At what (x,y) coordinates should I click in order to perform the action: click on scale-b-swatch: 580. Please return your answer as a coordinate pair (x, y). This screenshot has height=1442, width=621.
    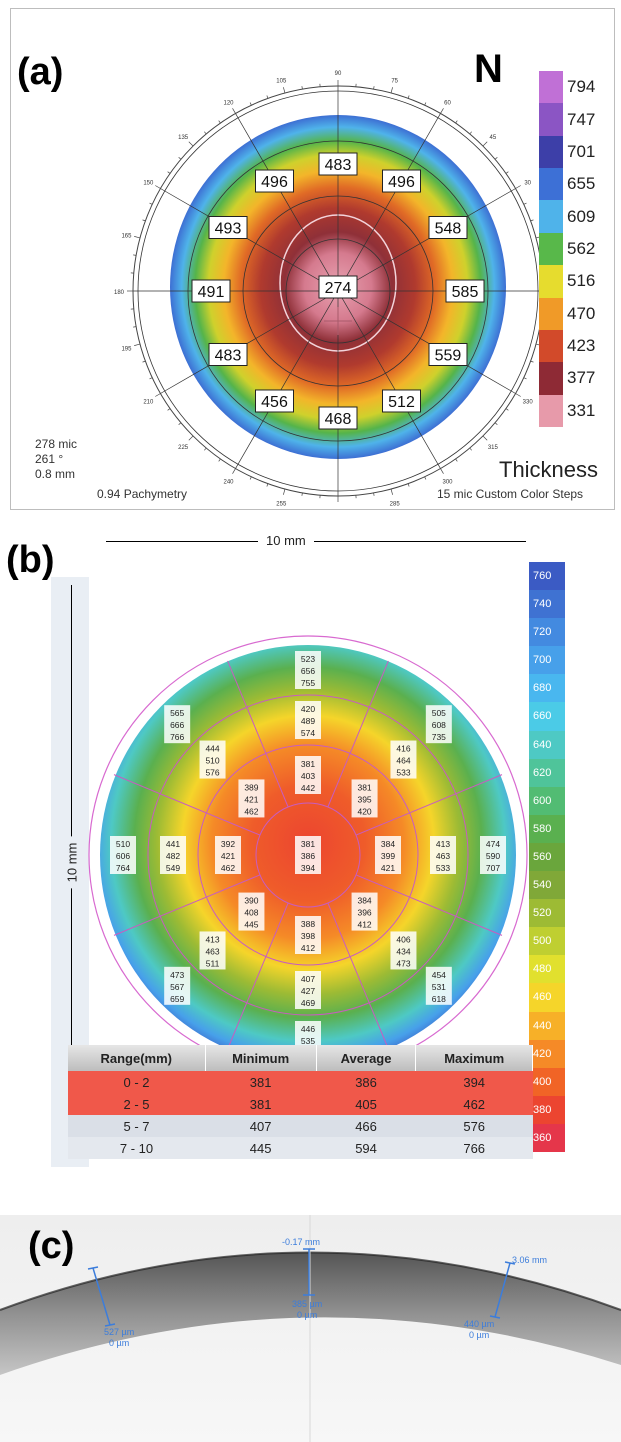
    Looking at the image, I should click on (547, 829).